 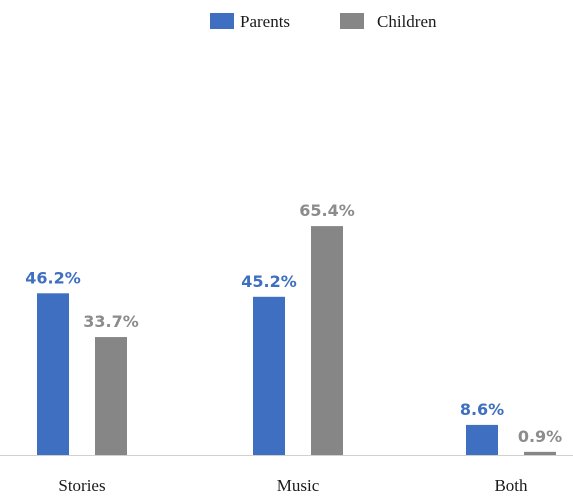 I want to click on value-label-music-parents: 45.2%, so click(x=269, y=281).